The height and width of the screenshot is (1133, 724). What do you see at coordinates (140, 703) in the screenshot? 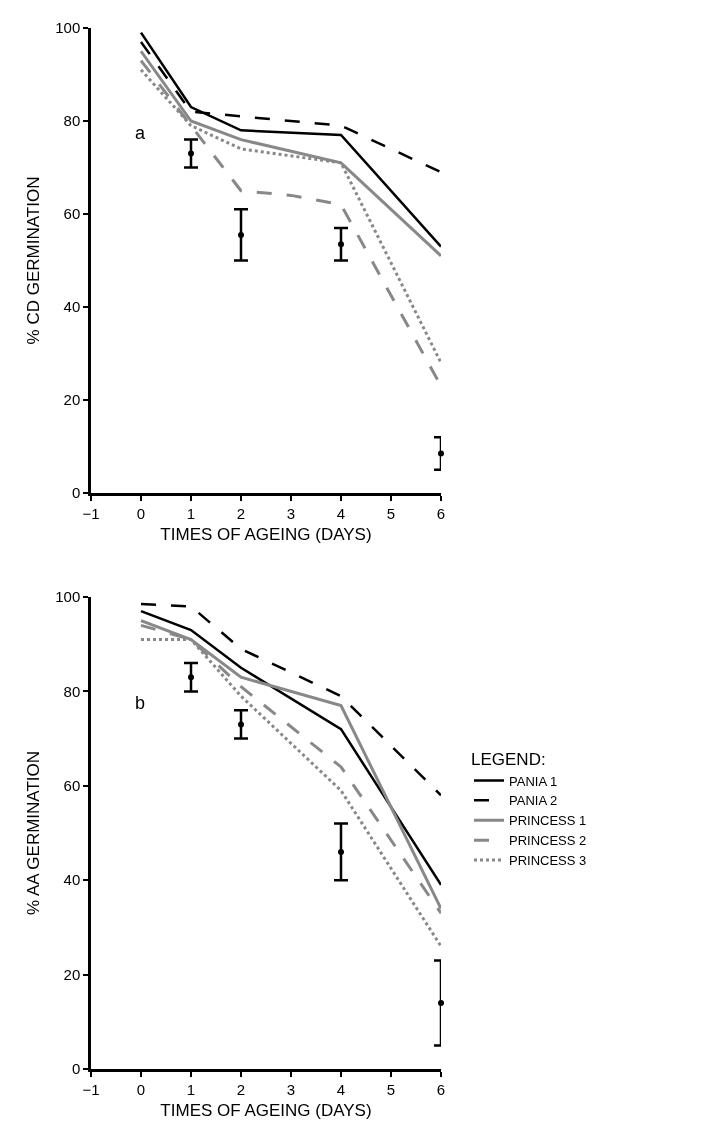
I see `annotation: b` at bounding box center [140, 703].